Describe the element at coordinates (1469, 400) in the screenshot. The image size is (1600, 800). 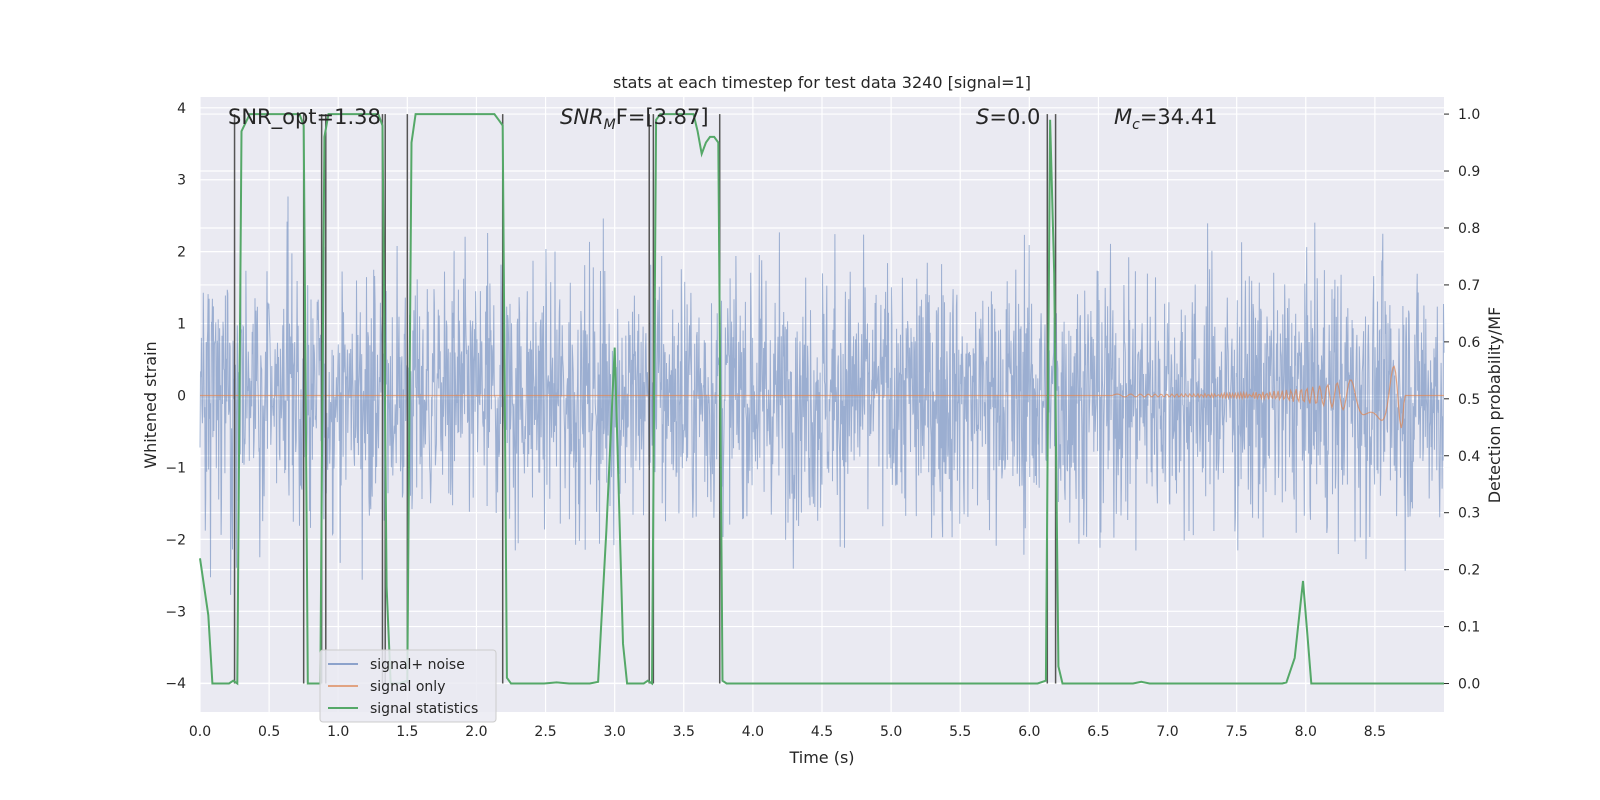
I see `y-right-tick-label: 0.5` at that location.